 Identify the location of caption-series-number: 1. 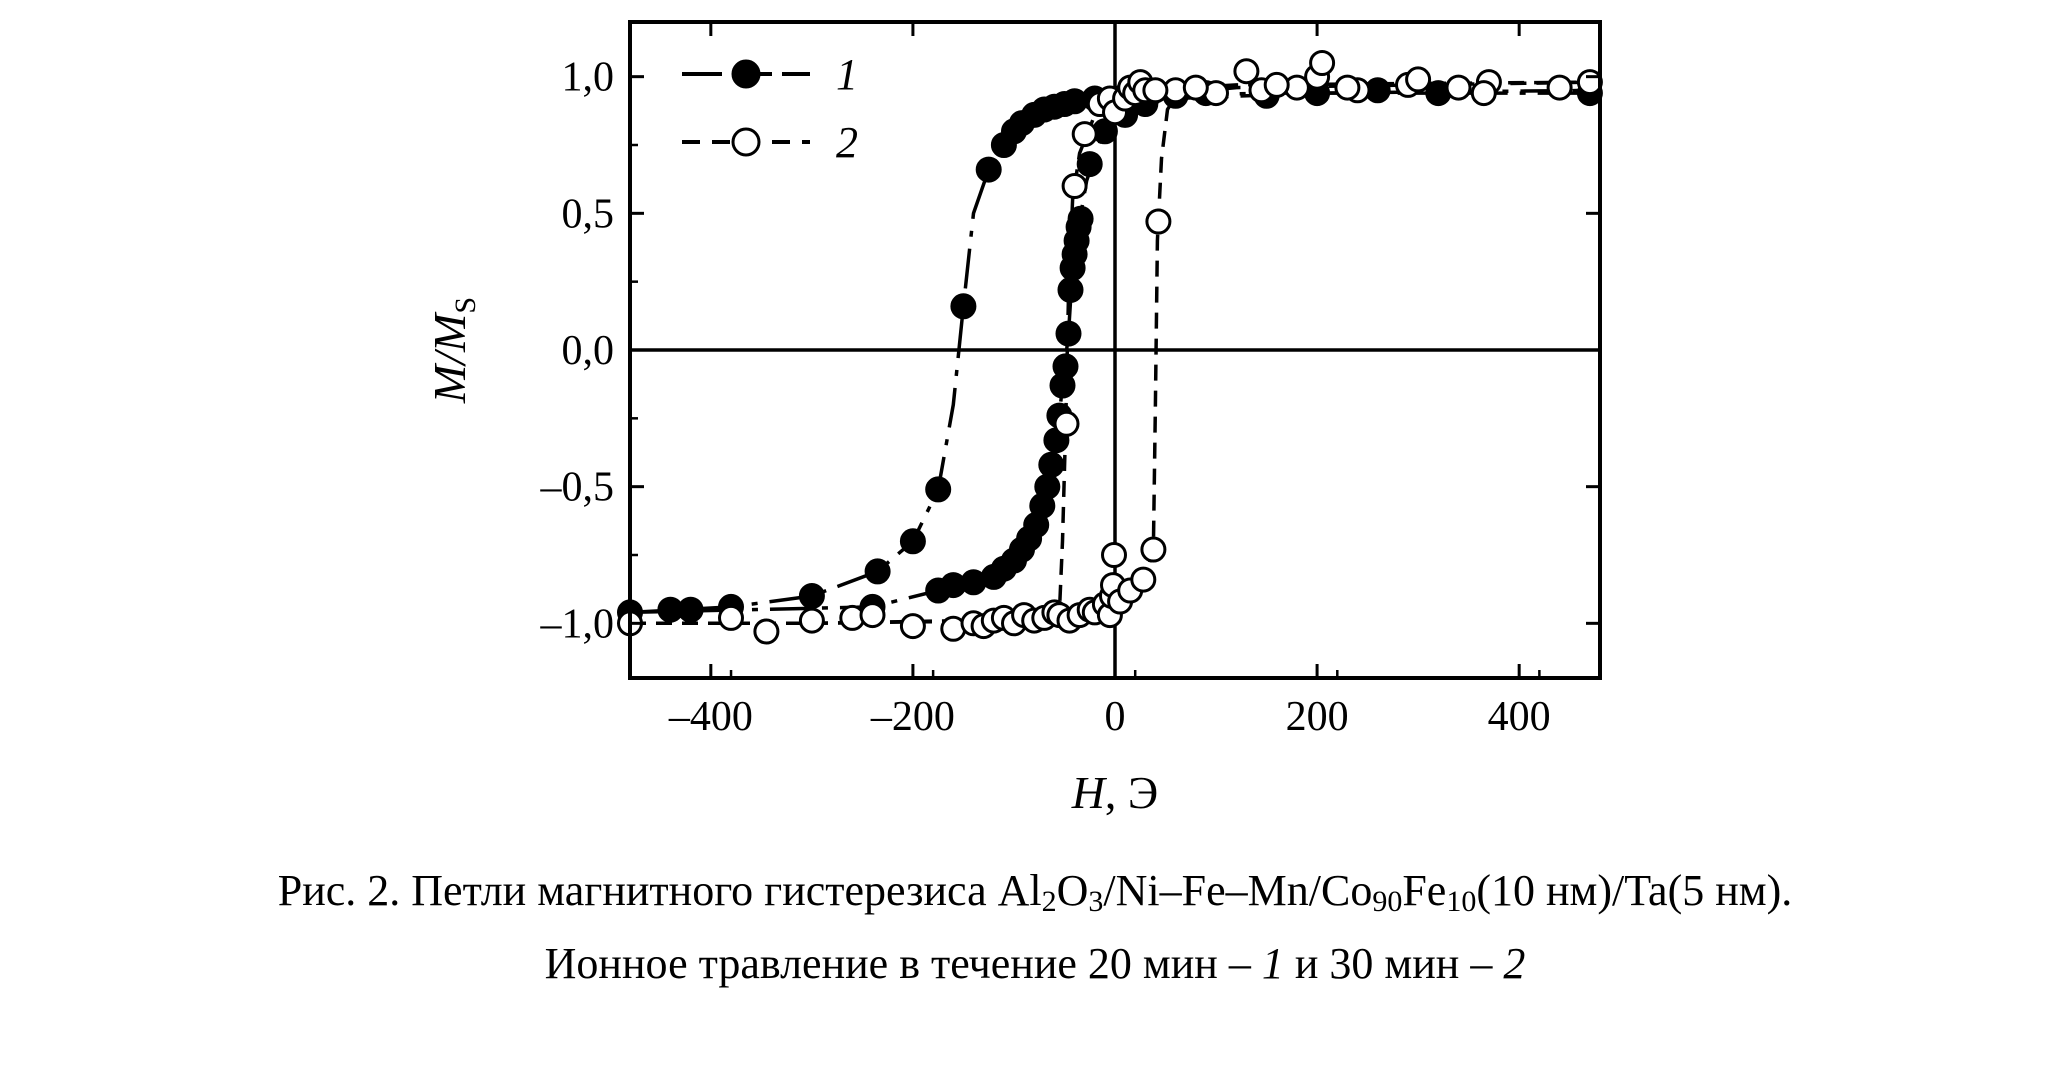
(1272, 963).